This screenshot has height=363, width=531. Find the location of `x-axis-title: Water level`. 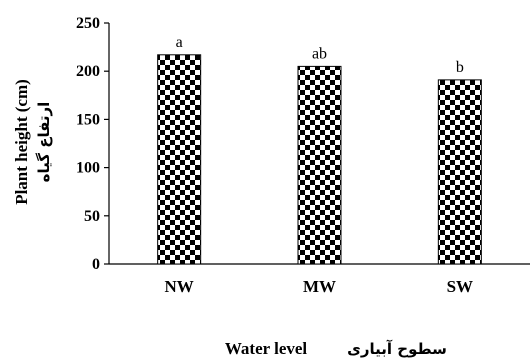

x-axis-title: Water level is located at coordinates (266, 348).